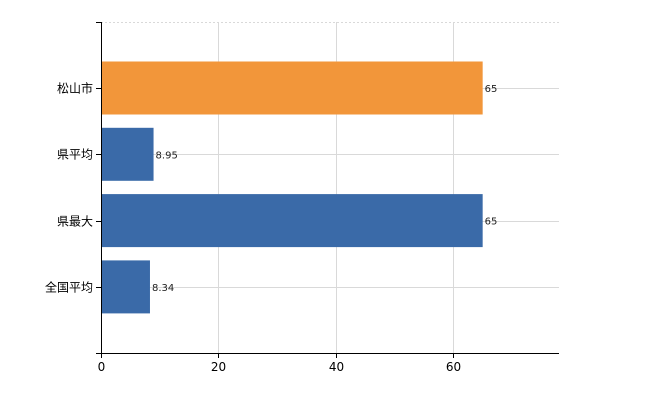  What do you see at coordinates (163, 288) in the screenshot?
I see `bar-value-label: 8.34` at bounding box center [163, 288].